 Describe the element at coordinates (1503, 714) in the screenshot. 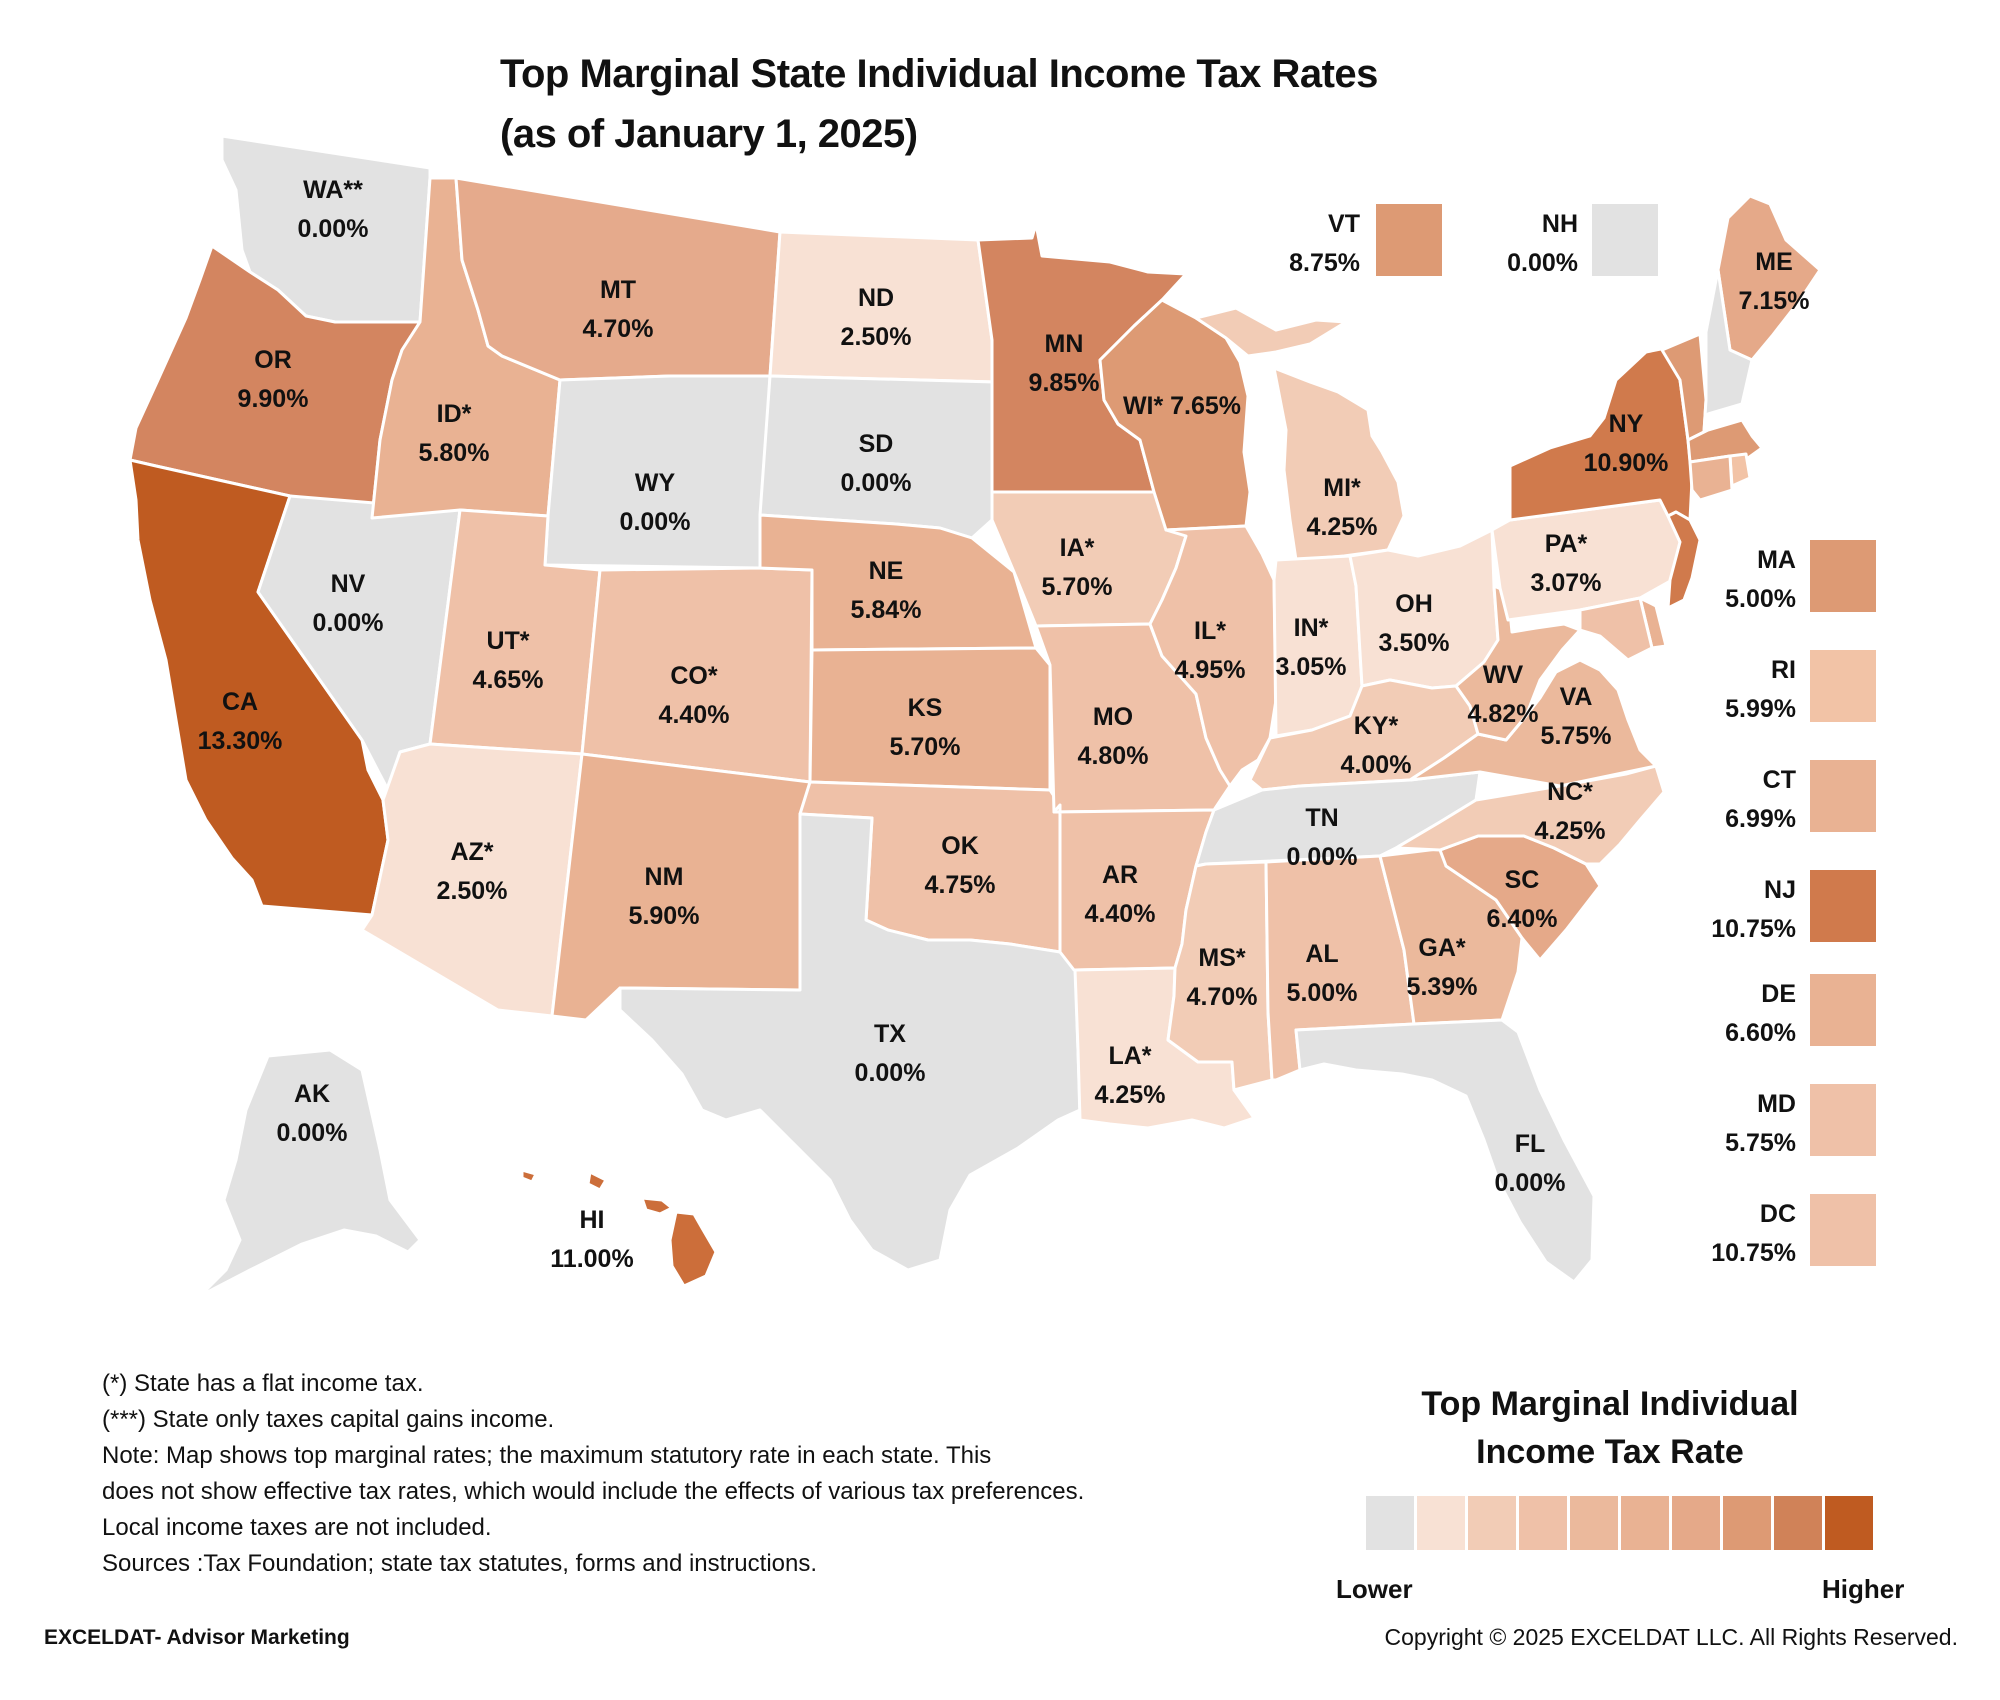

I see `state-rate-wv: 4.82%` at that location.